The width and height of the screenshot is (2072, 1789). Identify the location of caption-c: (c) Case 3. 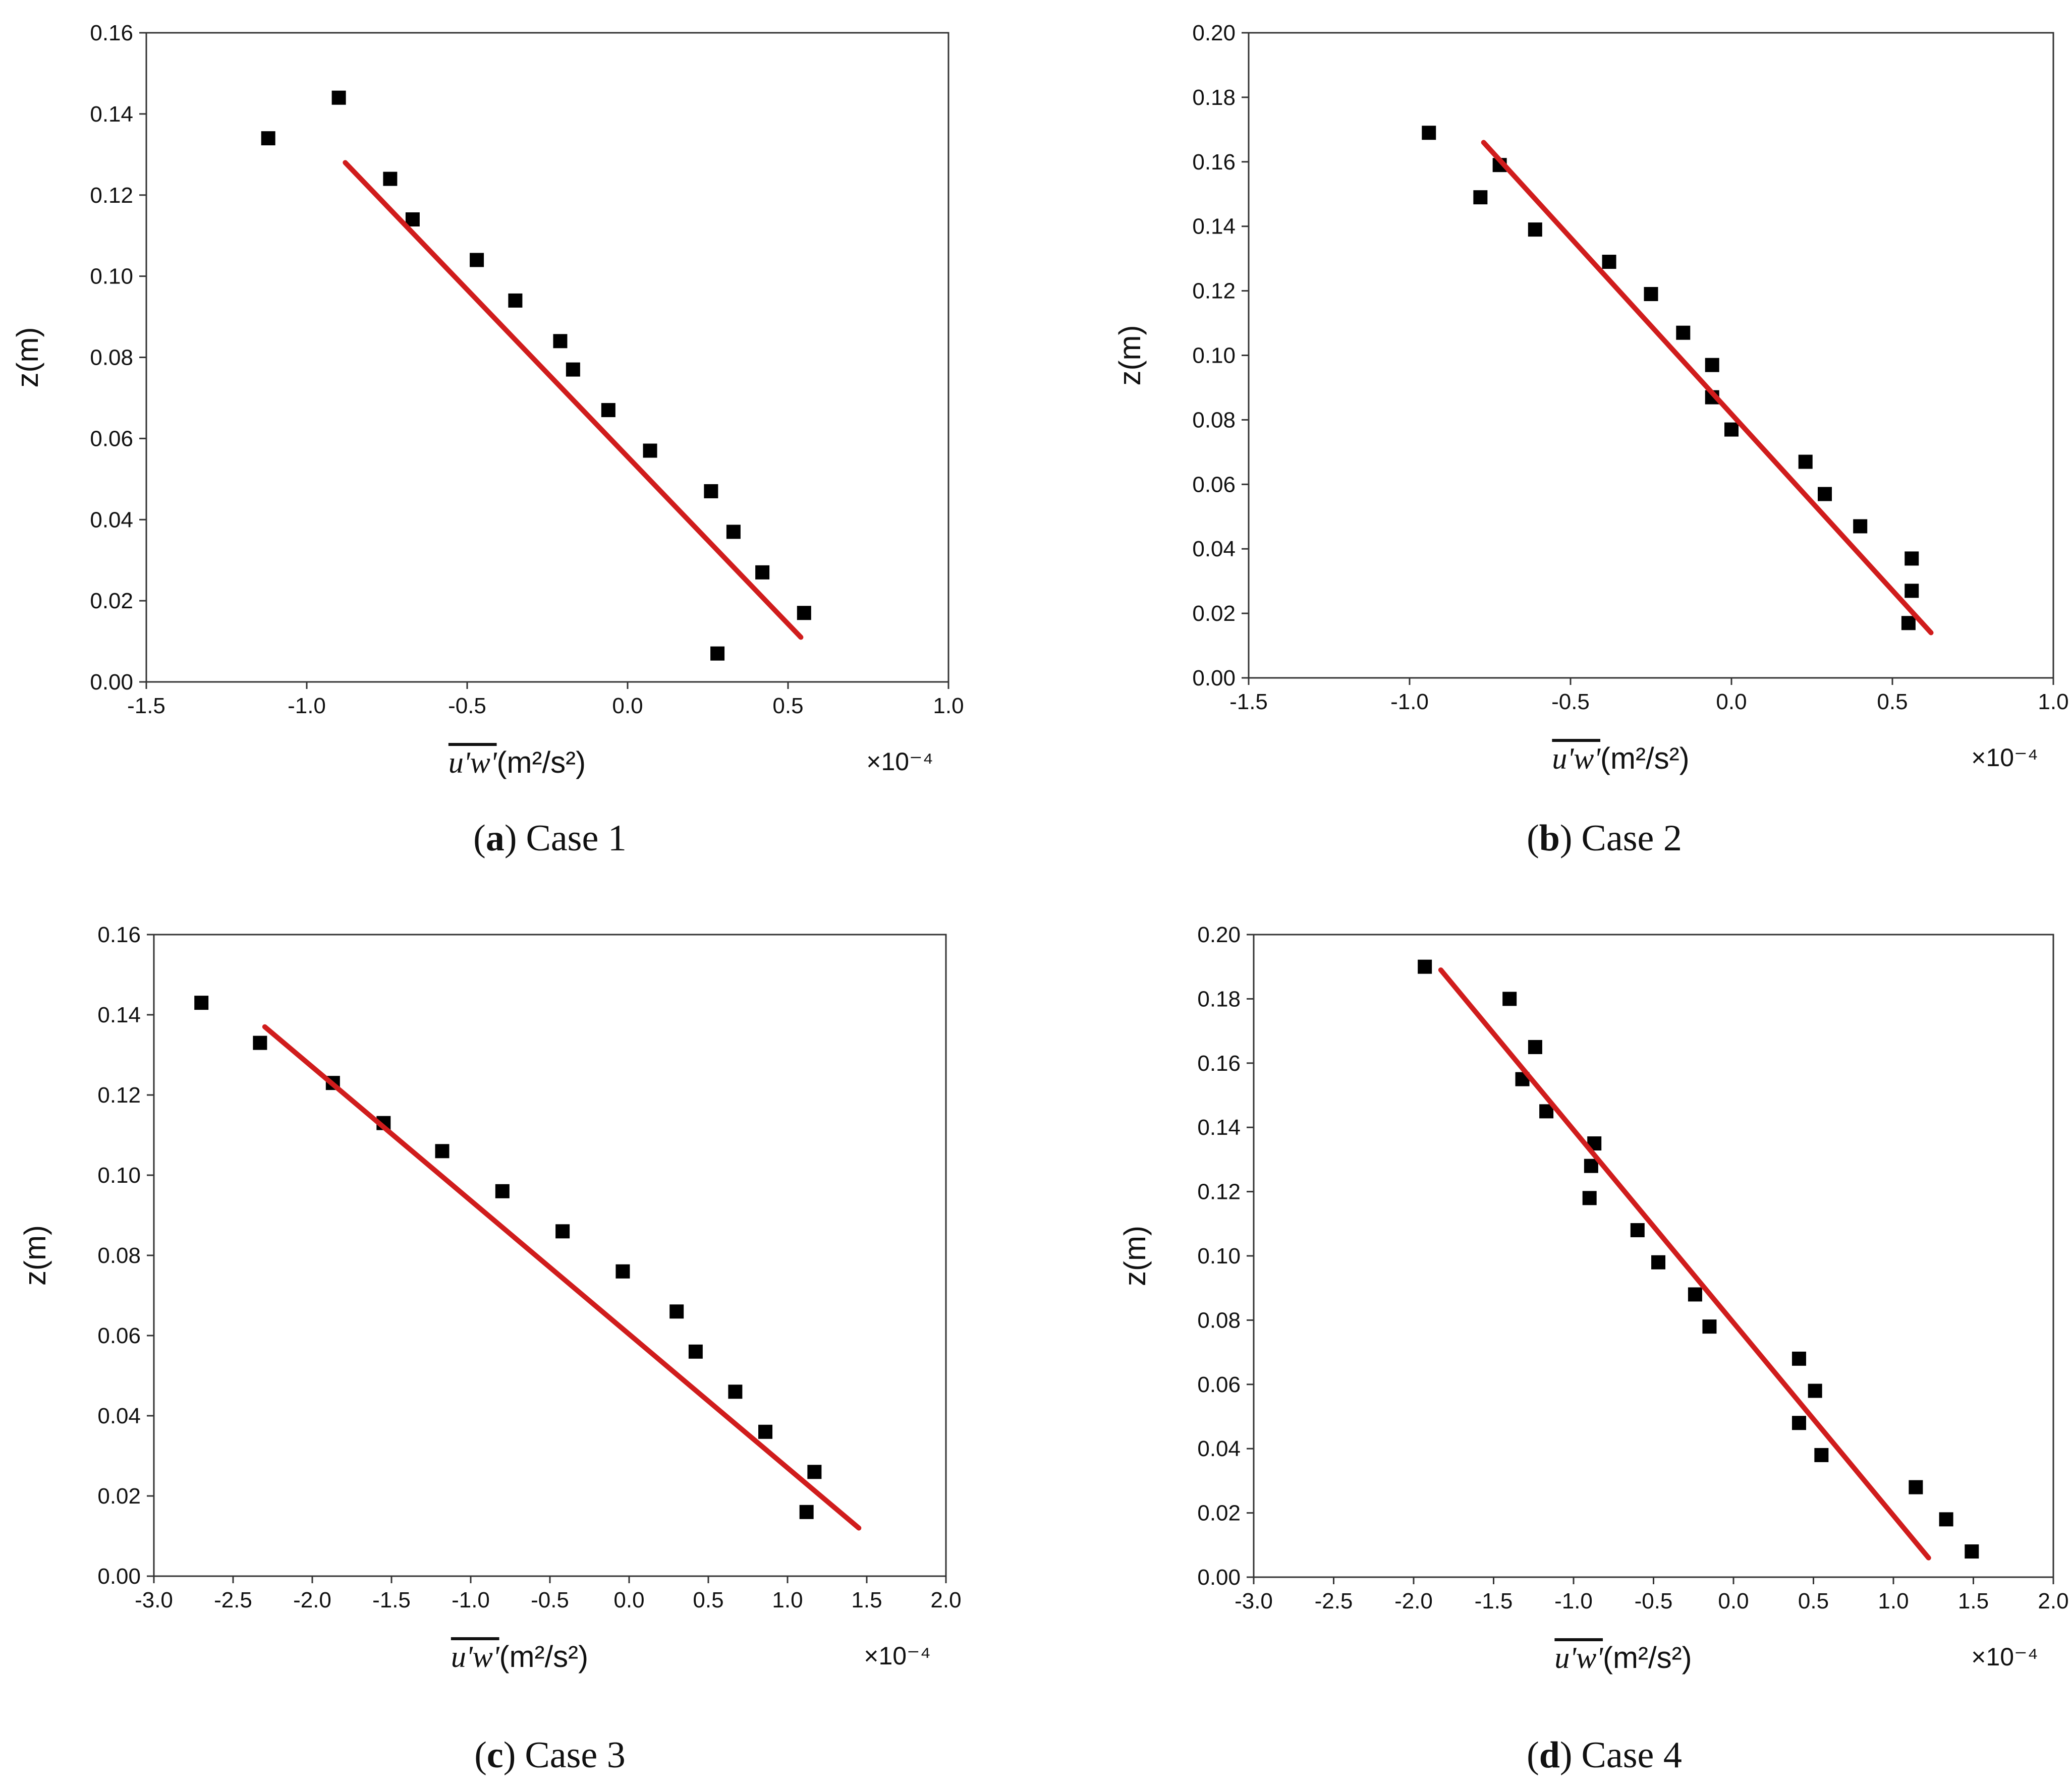
(550, 1756).